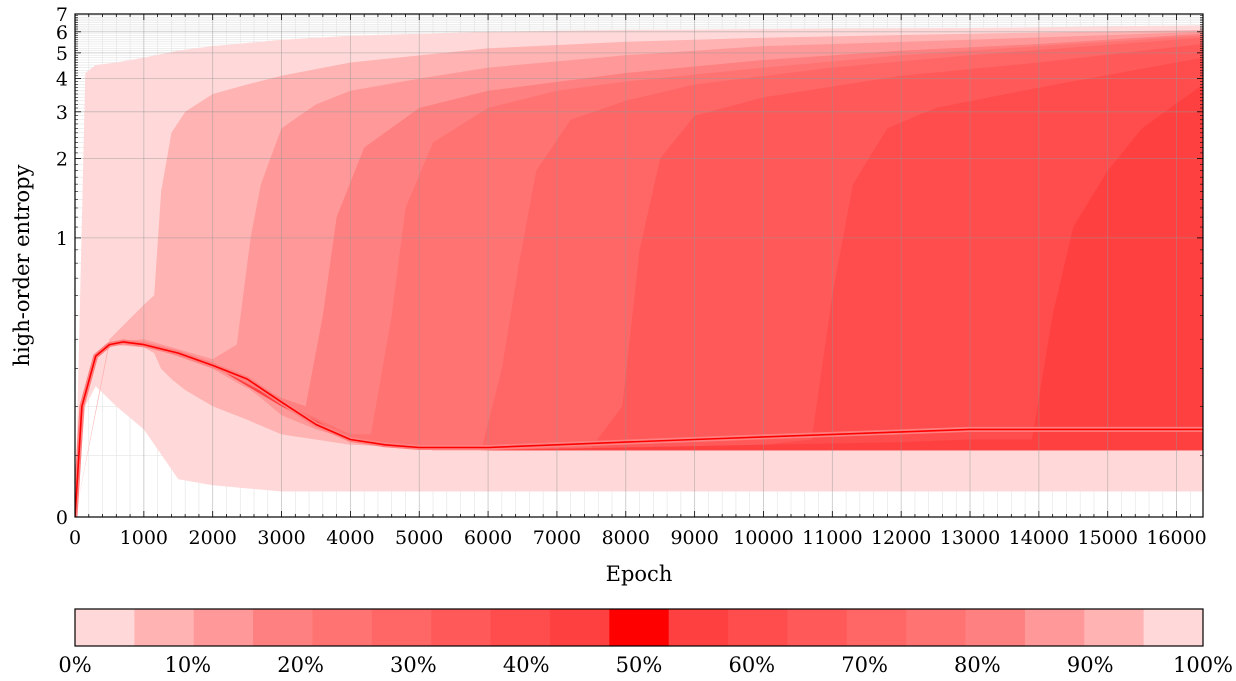 Image resolution: width=1236 pixels, height=681 pixels. What do you see at coordinates (62, 54) in the screenshot?
I see `y-tick-label: 5` at bounding box center [62, 54].